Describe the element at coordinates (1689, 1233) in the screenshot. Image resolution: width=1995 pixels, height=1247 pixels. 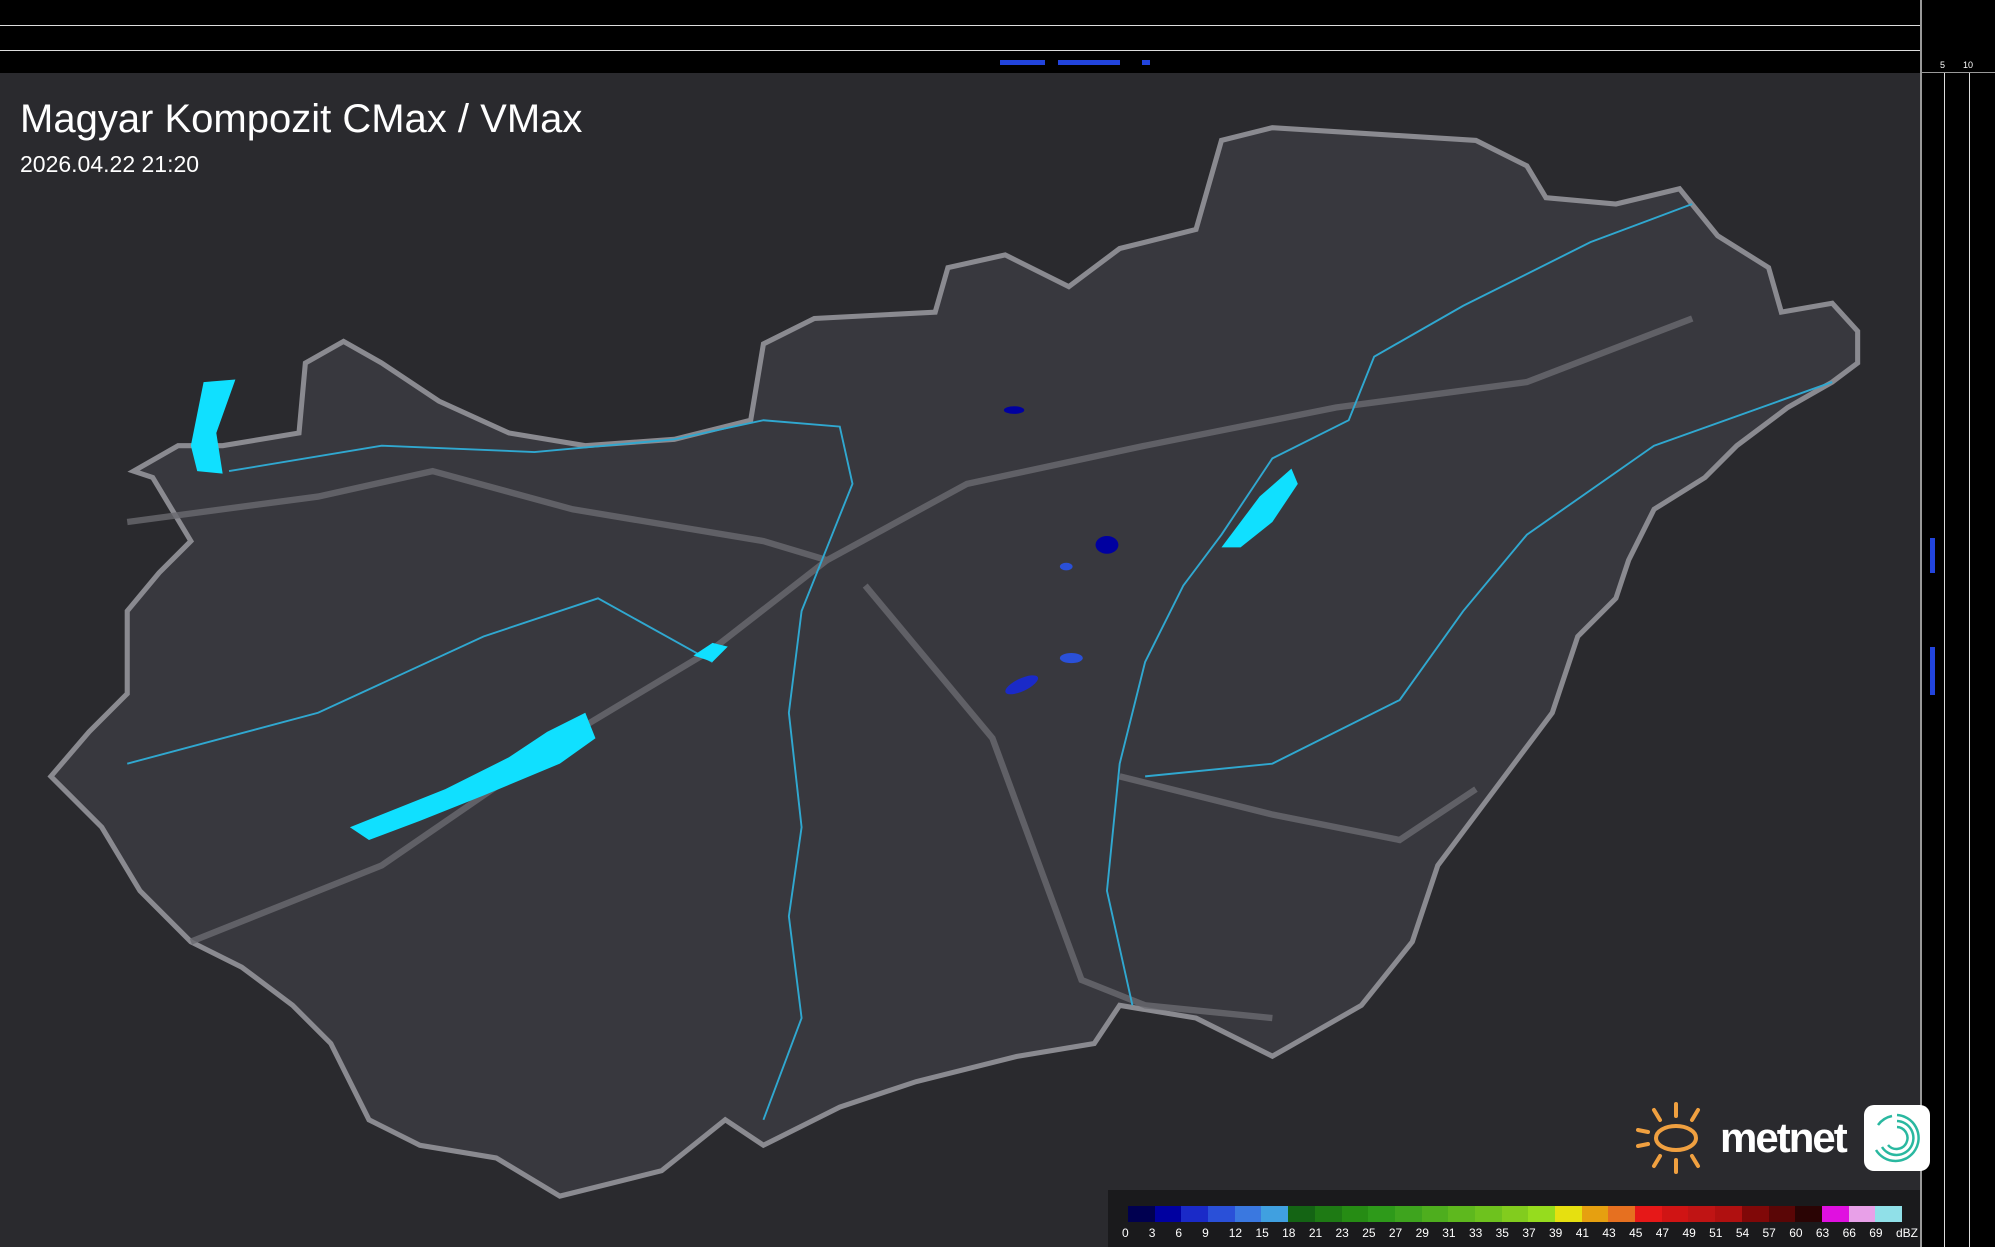
I see `legend-label: 49` at that location.